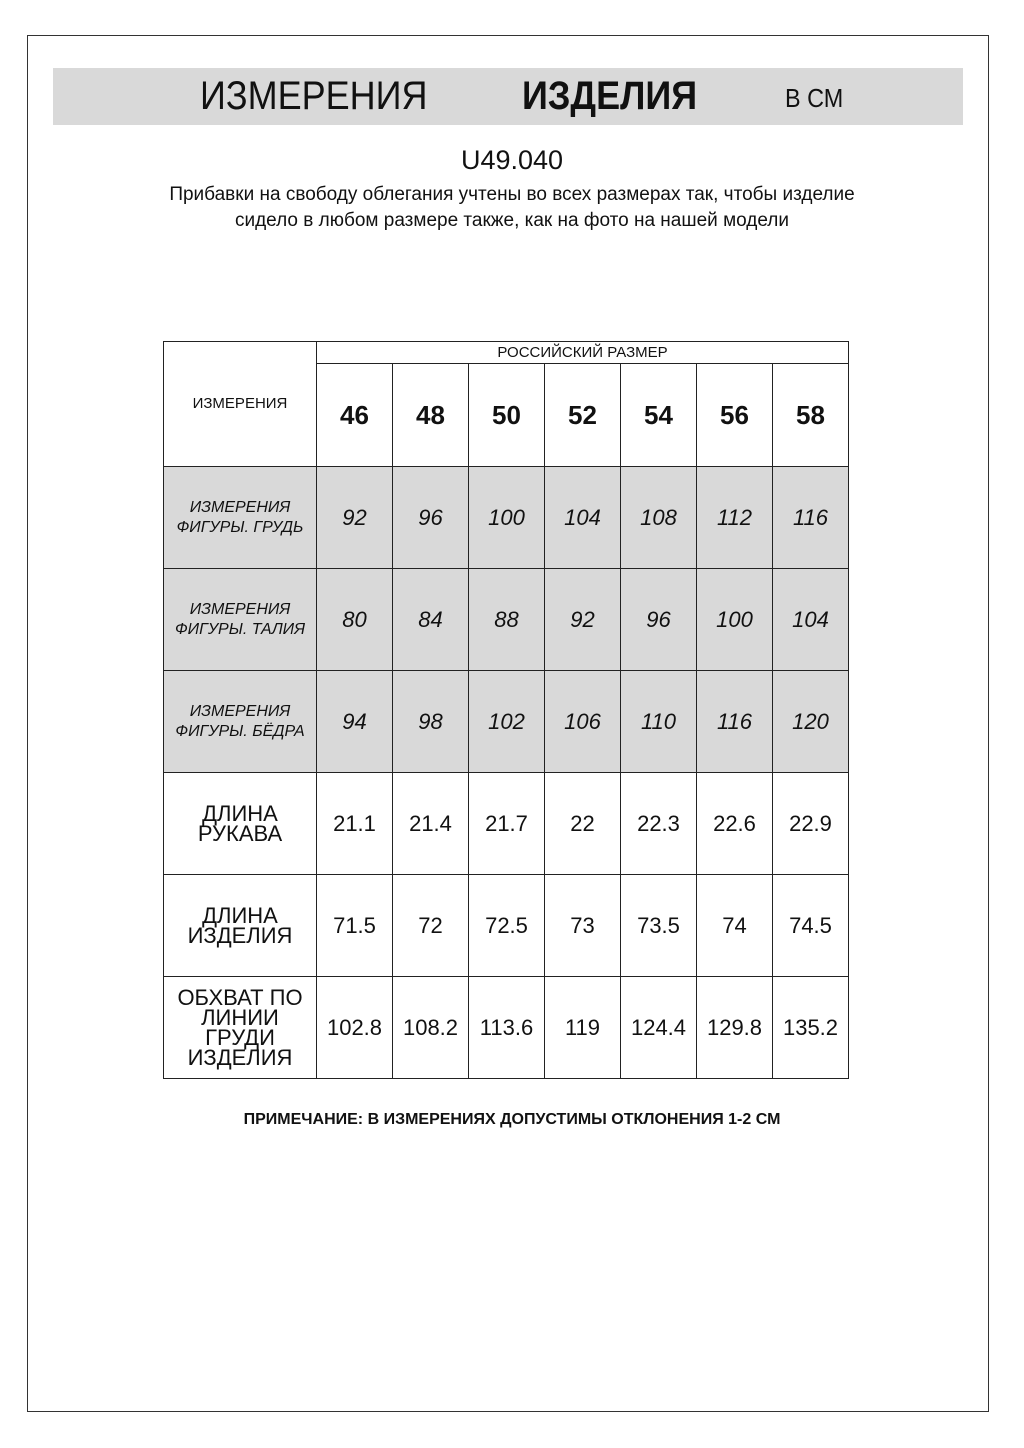 This screenshot has width=1024, height=1448. I want to click on table-cell: 84, so click(430, 619).